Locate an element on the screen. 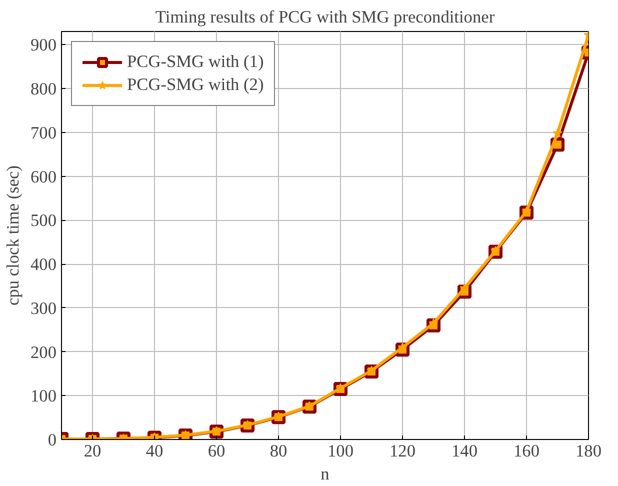 The image size is (618, 486). y-tick-label: 300 is located at coordinates (43, 308).